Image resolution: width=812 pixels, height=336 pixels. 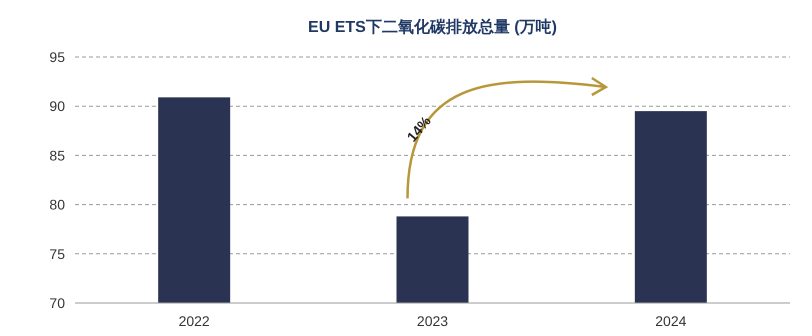 I want to click on y-tick-label: 85, so click(x=57, y=155).